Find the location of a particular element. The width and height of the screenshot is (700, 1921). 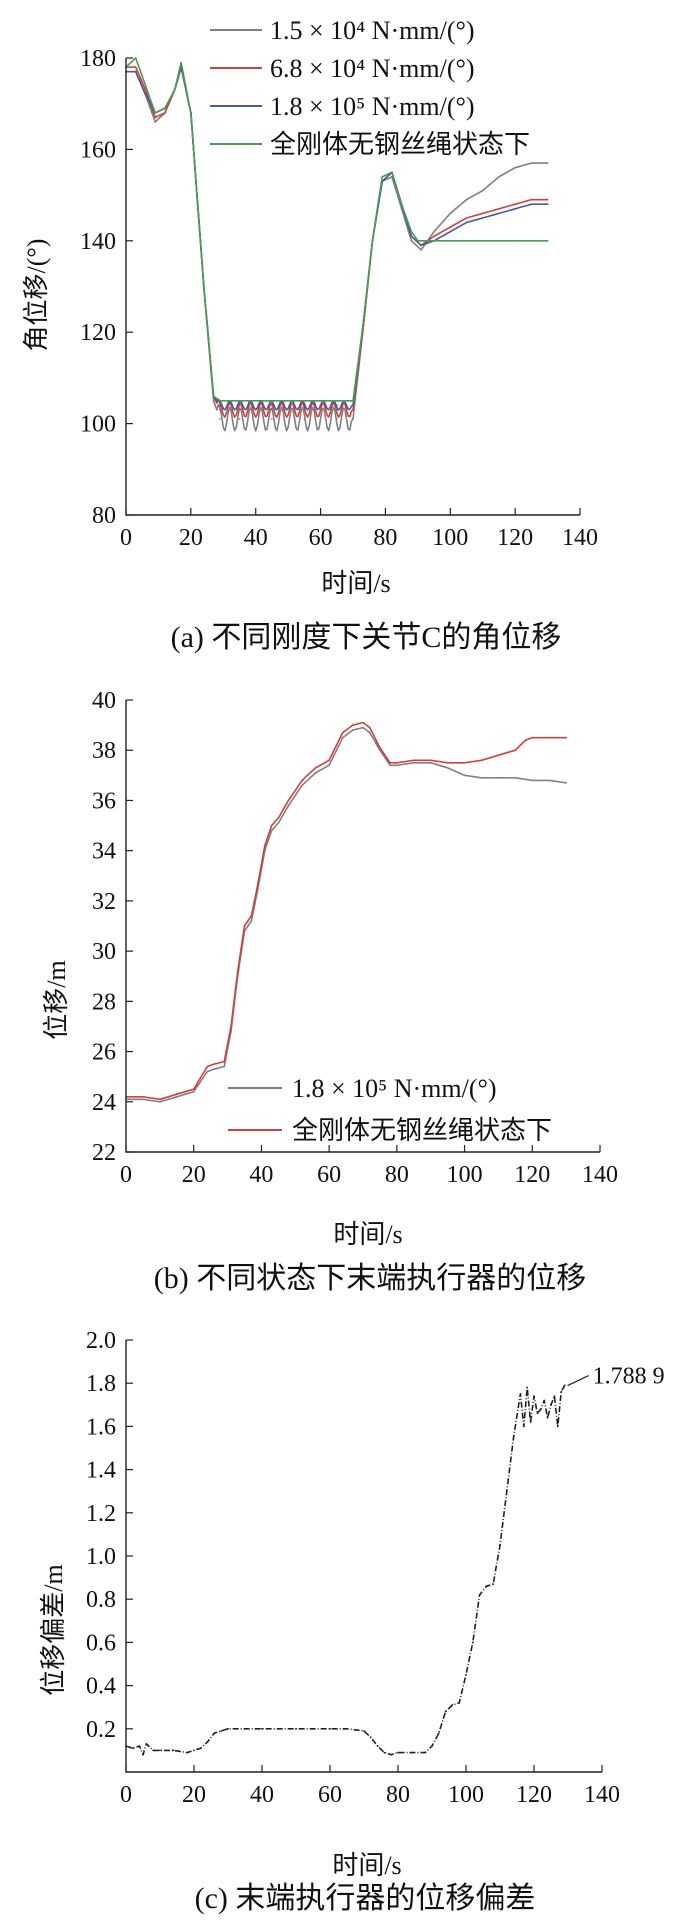

chart-b-ytick-label: 34 is located at coordinates (104, 852).